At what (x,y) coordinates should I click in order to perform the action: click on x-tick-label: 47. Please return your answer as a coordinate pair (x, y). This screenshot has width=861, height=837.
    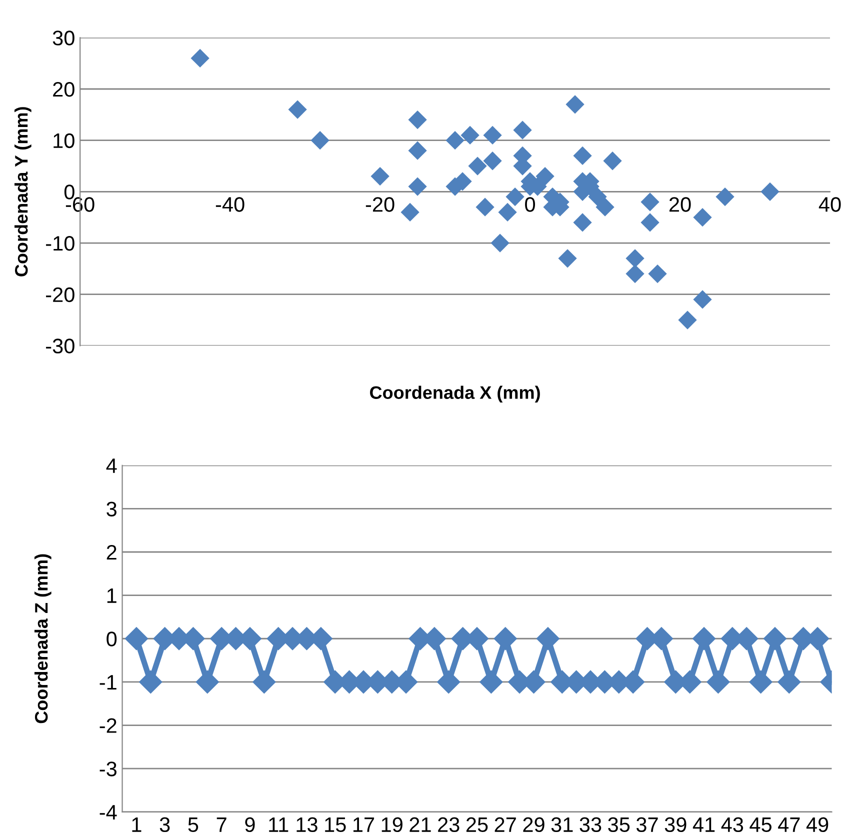
    Looking at the image, I should click on (789, 825).